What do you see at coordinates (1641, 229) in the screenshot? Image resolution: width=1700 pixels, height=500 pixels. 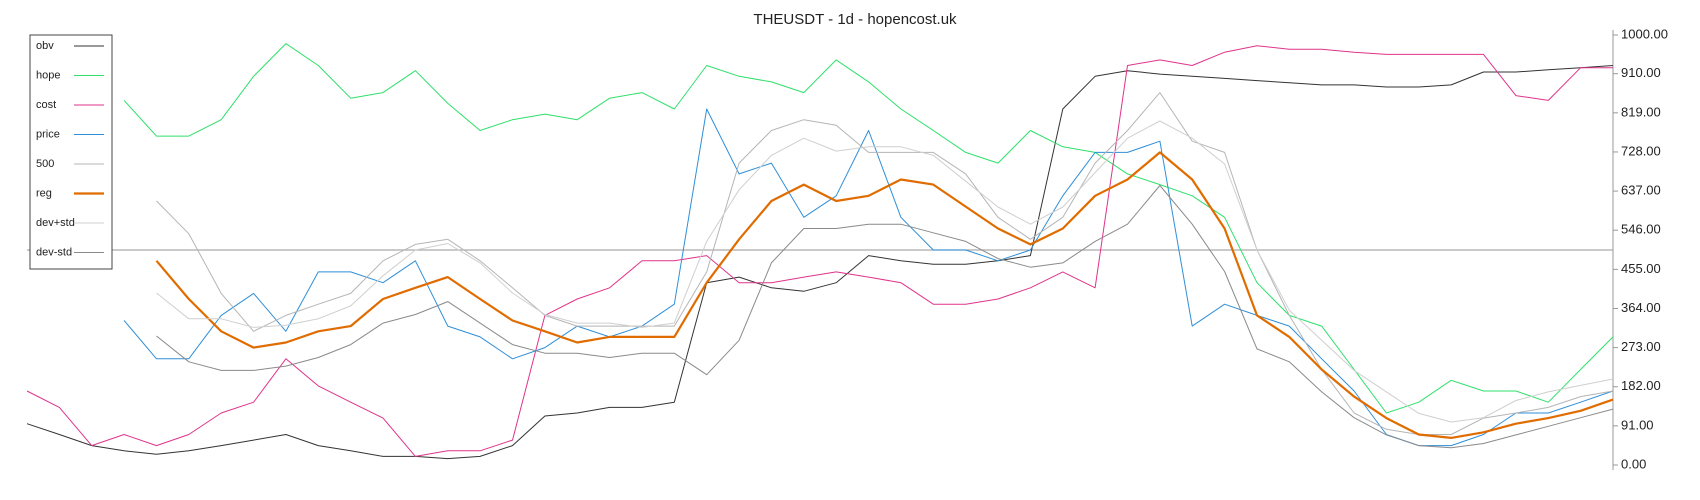 I see `y-tick-label: 546.00` at bounding box center [1641, 229].